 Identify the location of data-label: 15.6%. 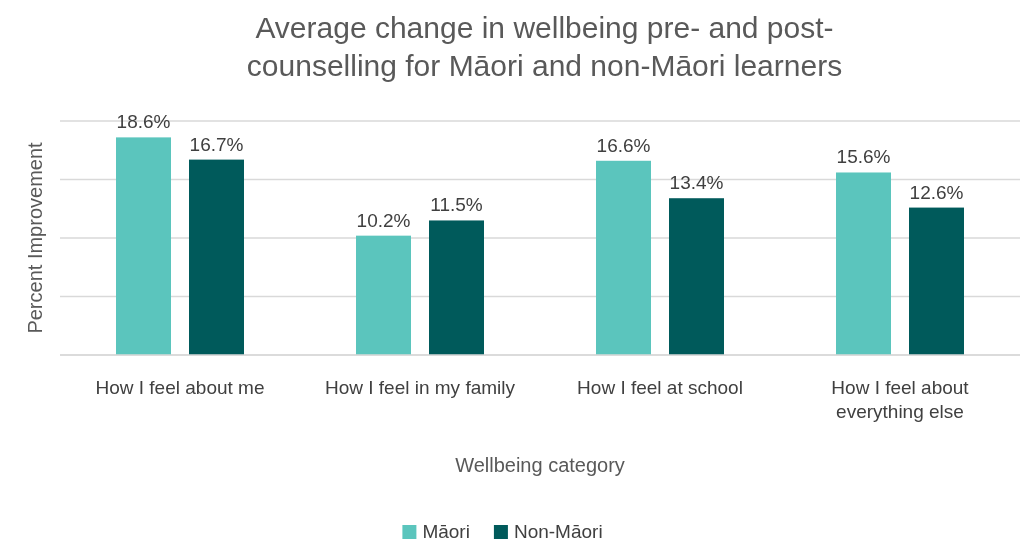
(863, 157).